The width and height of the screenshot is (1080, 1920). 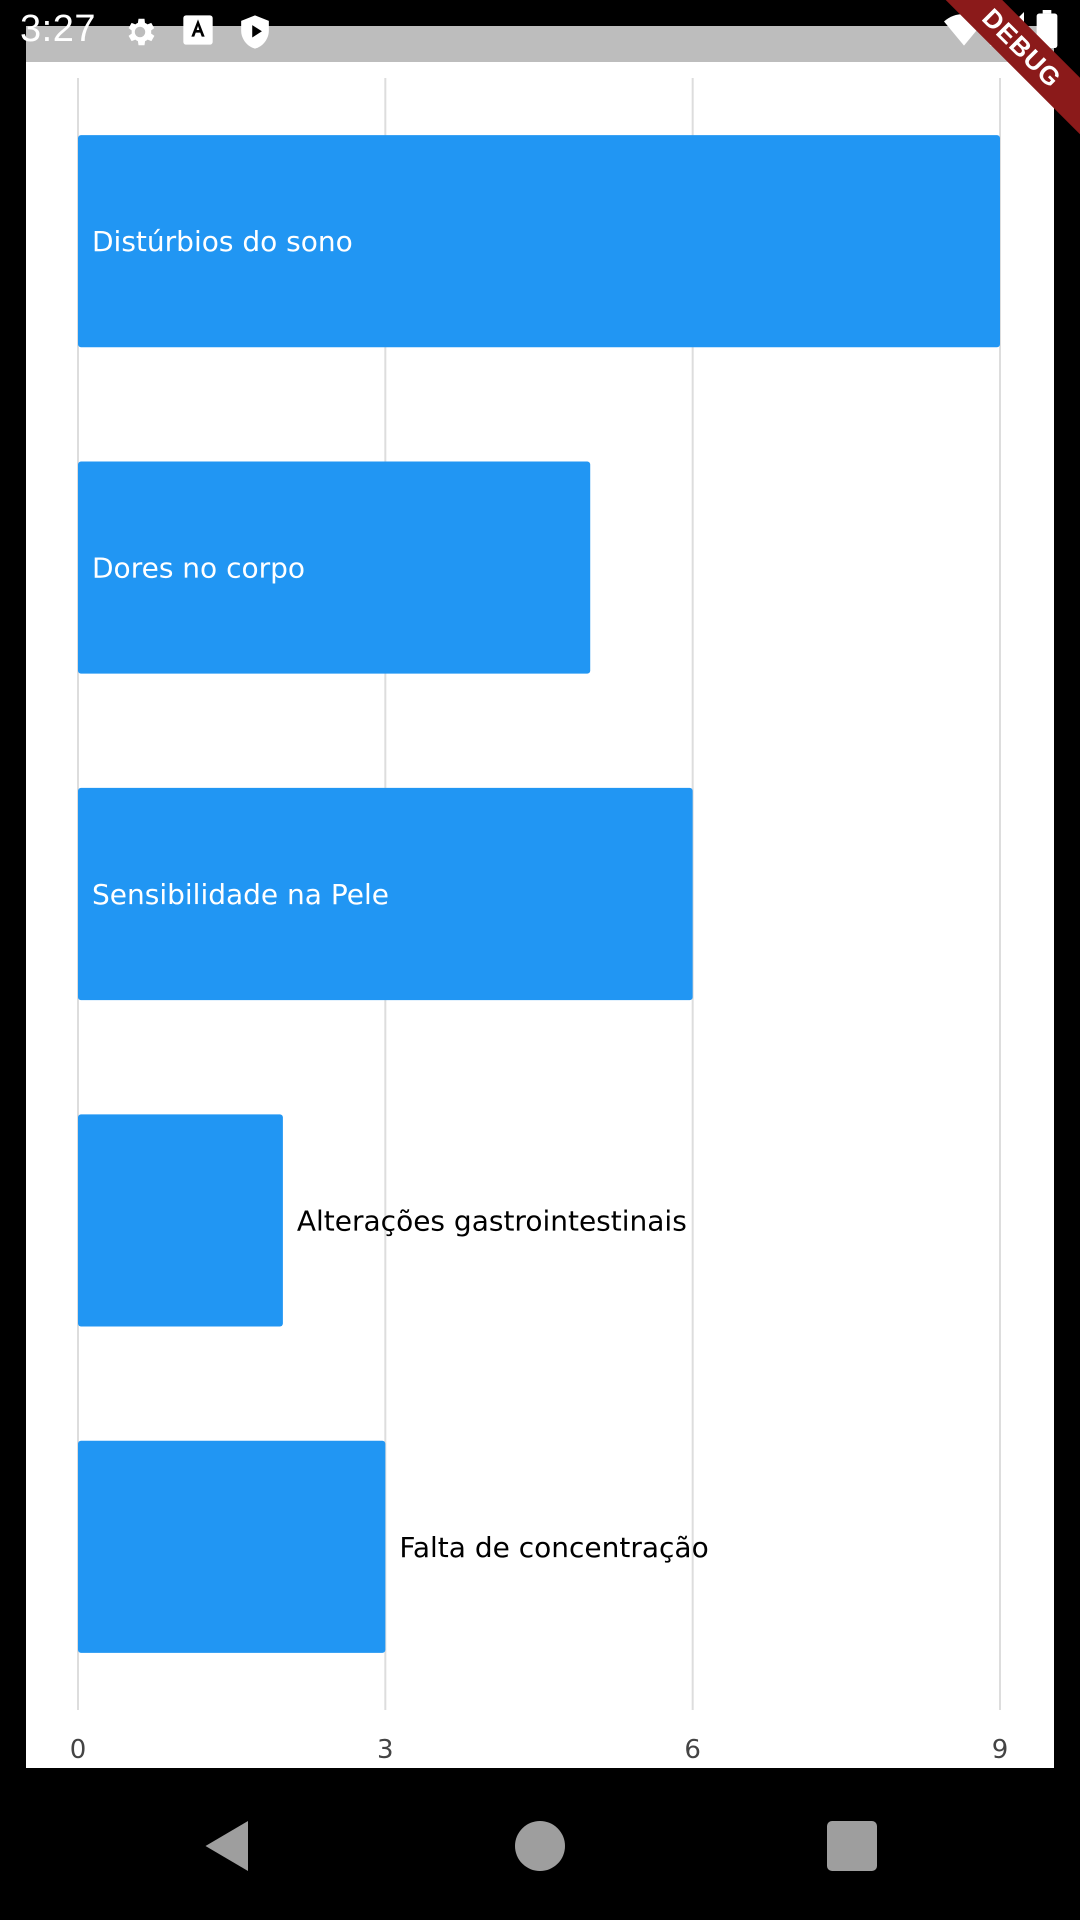 I want to click on x-tick-label: 9, so click(x=1000, y=1750).